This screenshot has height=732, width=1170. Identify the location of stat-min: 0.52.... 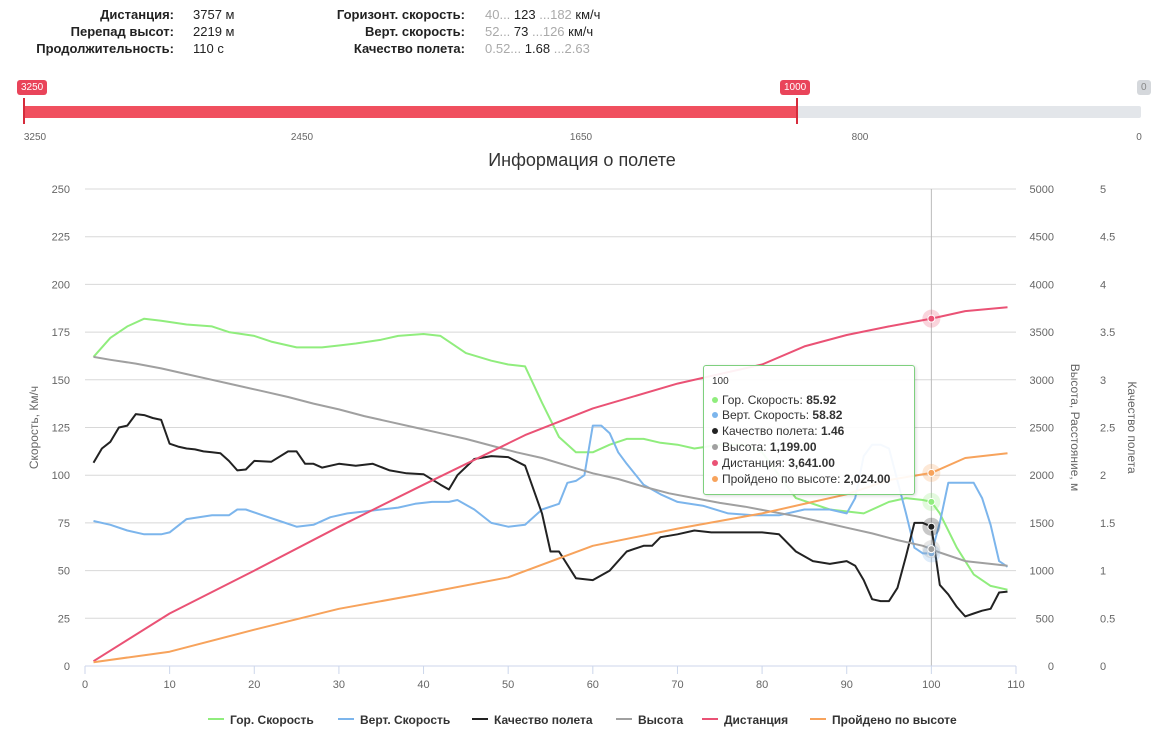
(503, 48).